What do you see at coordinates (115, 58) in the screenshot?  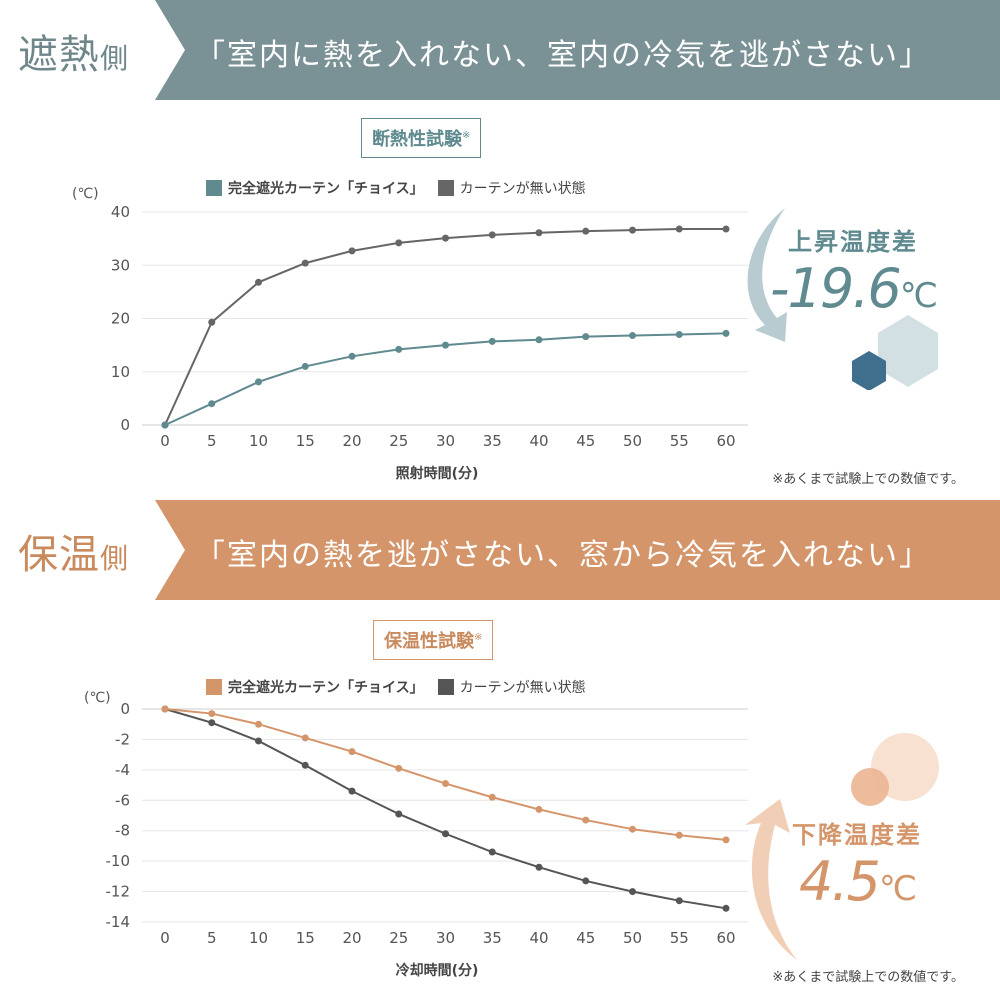 I see `tag-suffix: 側` at bounding box center [115, 58].